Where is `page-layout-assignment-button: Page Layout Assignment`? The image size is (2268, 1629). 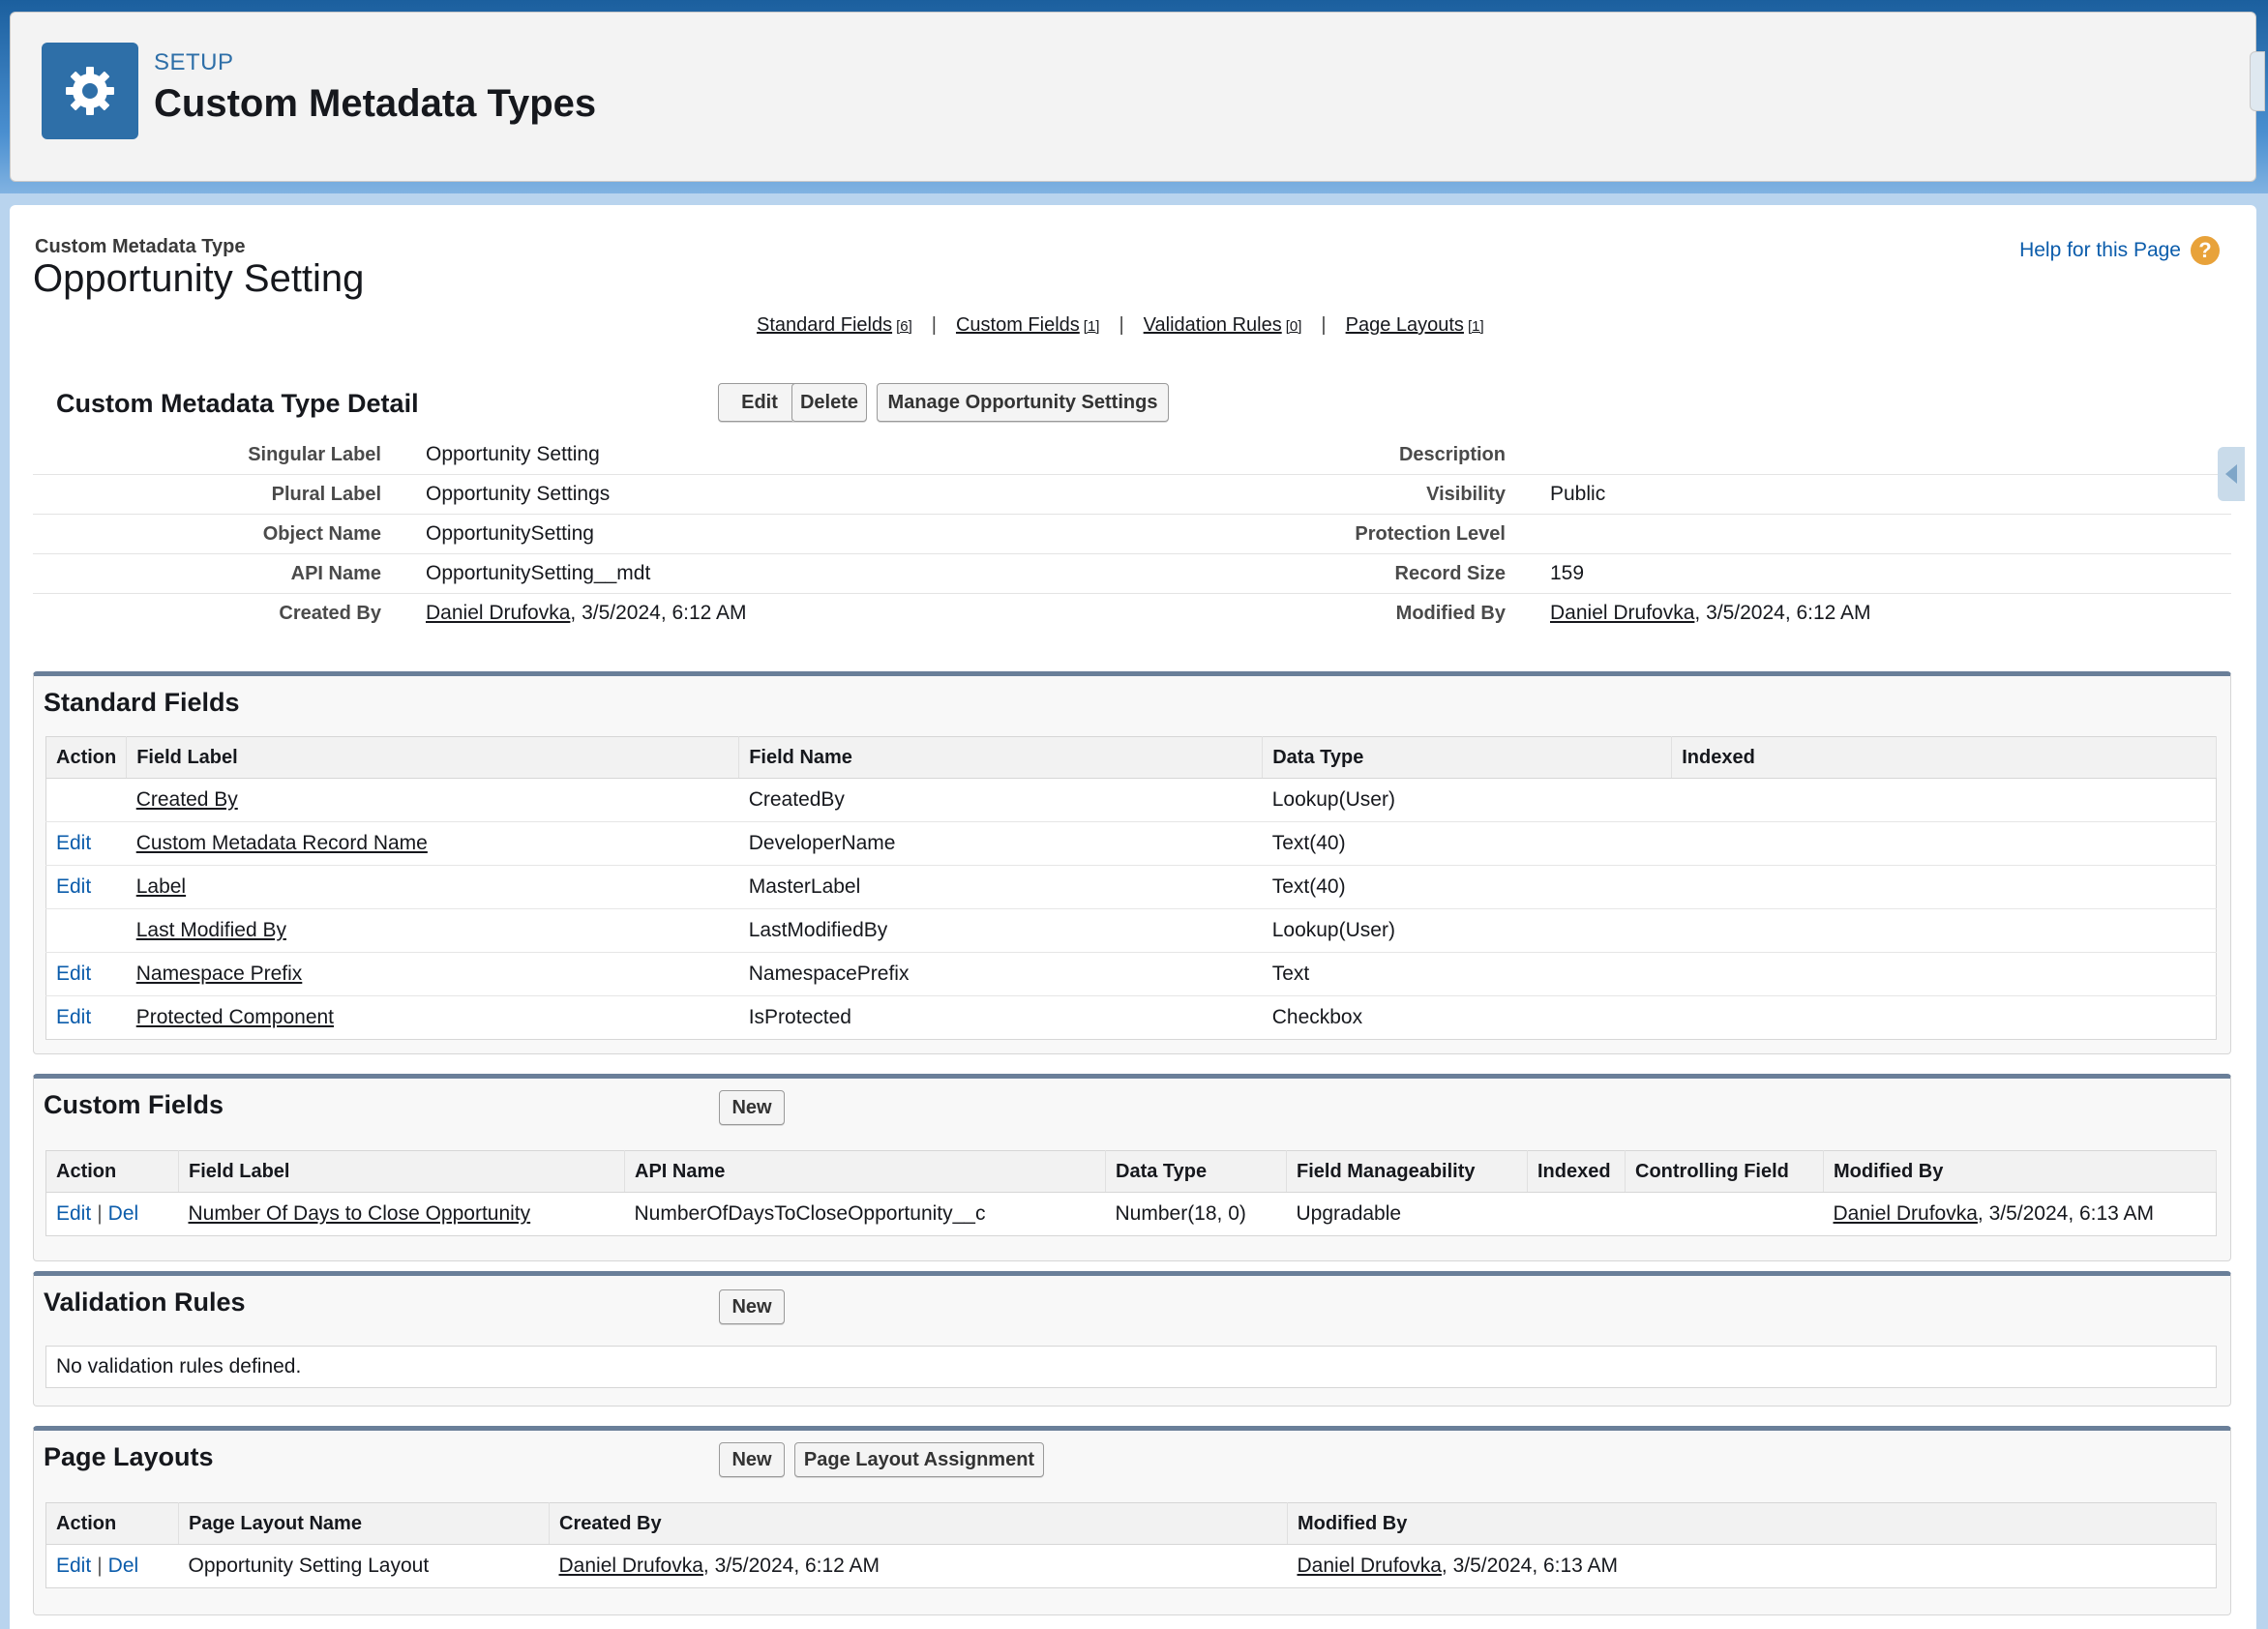 page-layout-assignment-button: Page Layout Assignment is located at coordinates (919, 1459).